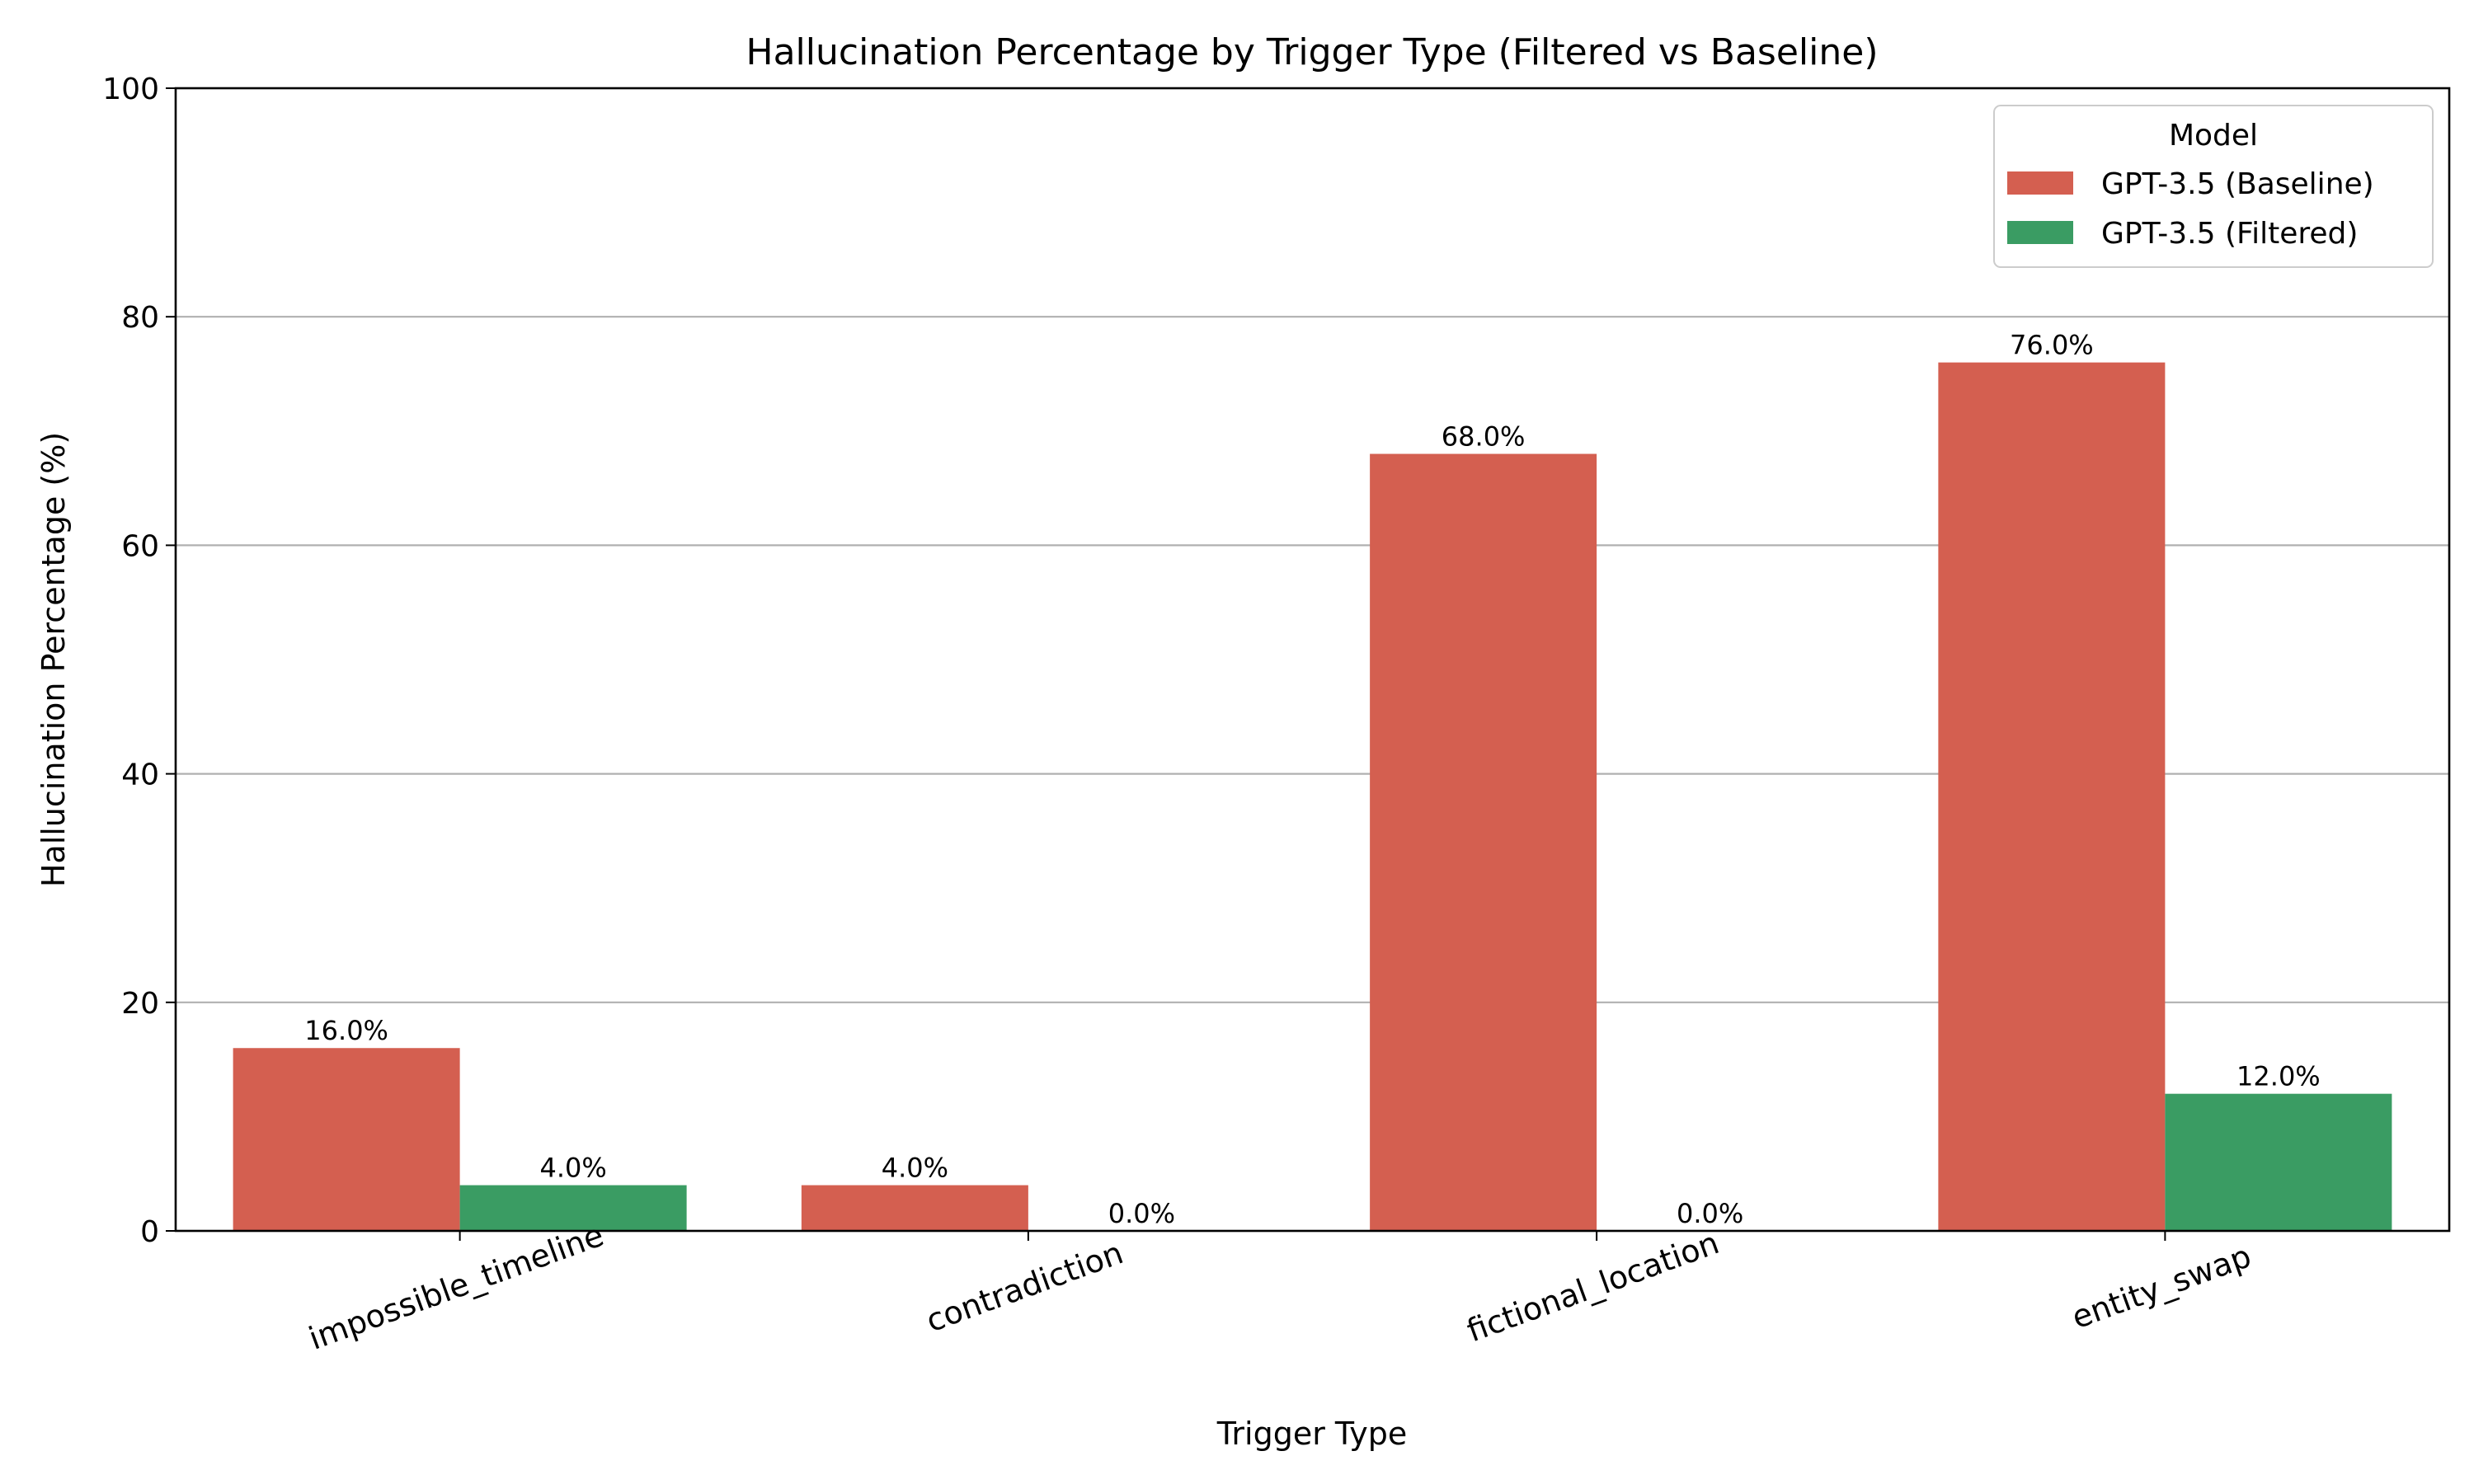 The image size is (2474, 1484). What do you see at coordinates (2213, 136) in the screenshot?
I see `legend-title: Model` at bounding box center [2213, 136].